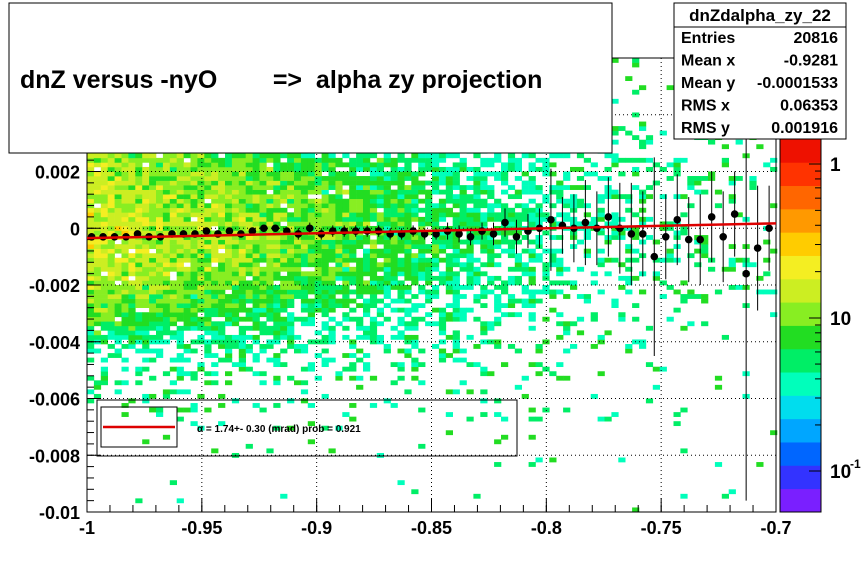 This screenshot has height=571, width=863. What do you see at coordinates (760, 71) in the screenshot?
I see `stats-box-frame` at bounding box center [760, 71].